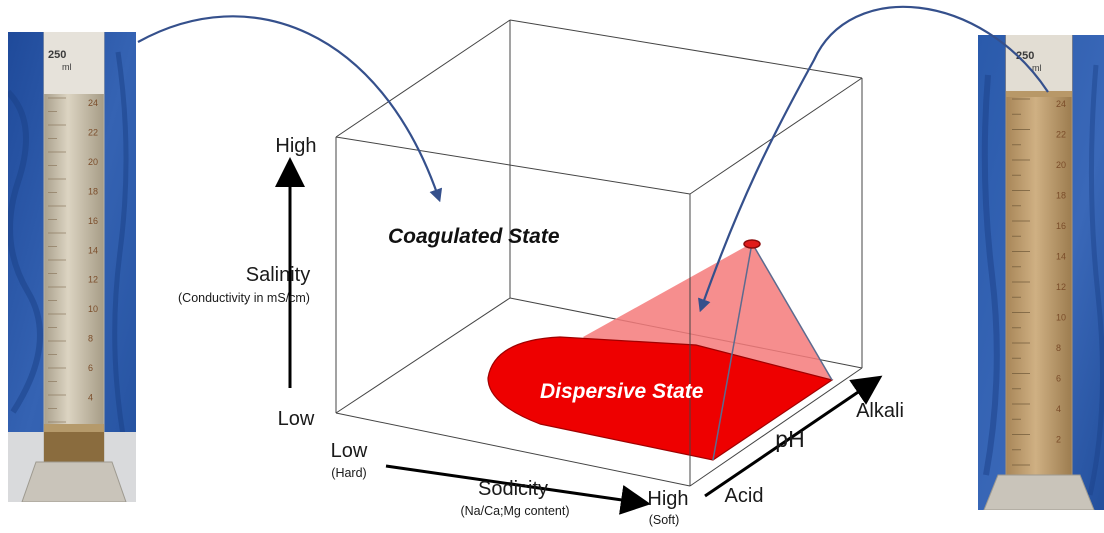 The width and height of the screenshot is (1104, 533). I want to click on left-cylinder-photo: 24 22 20 18 16 14 12 10 8 6 4 250 ml, so click(72, 267).